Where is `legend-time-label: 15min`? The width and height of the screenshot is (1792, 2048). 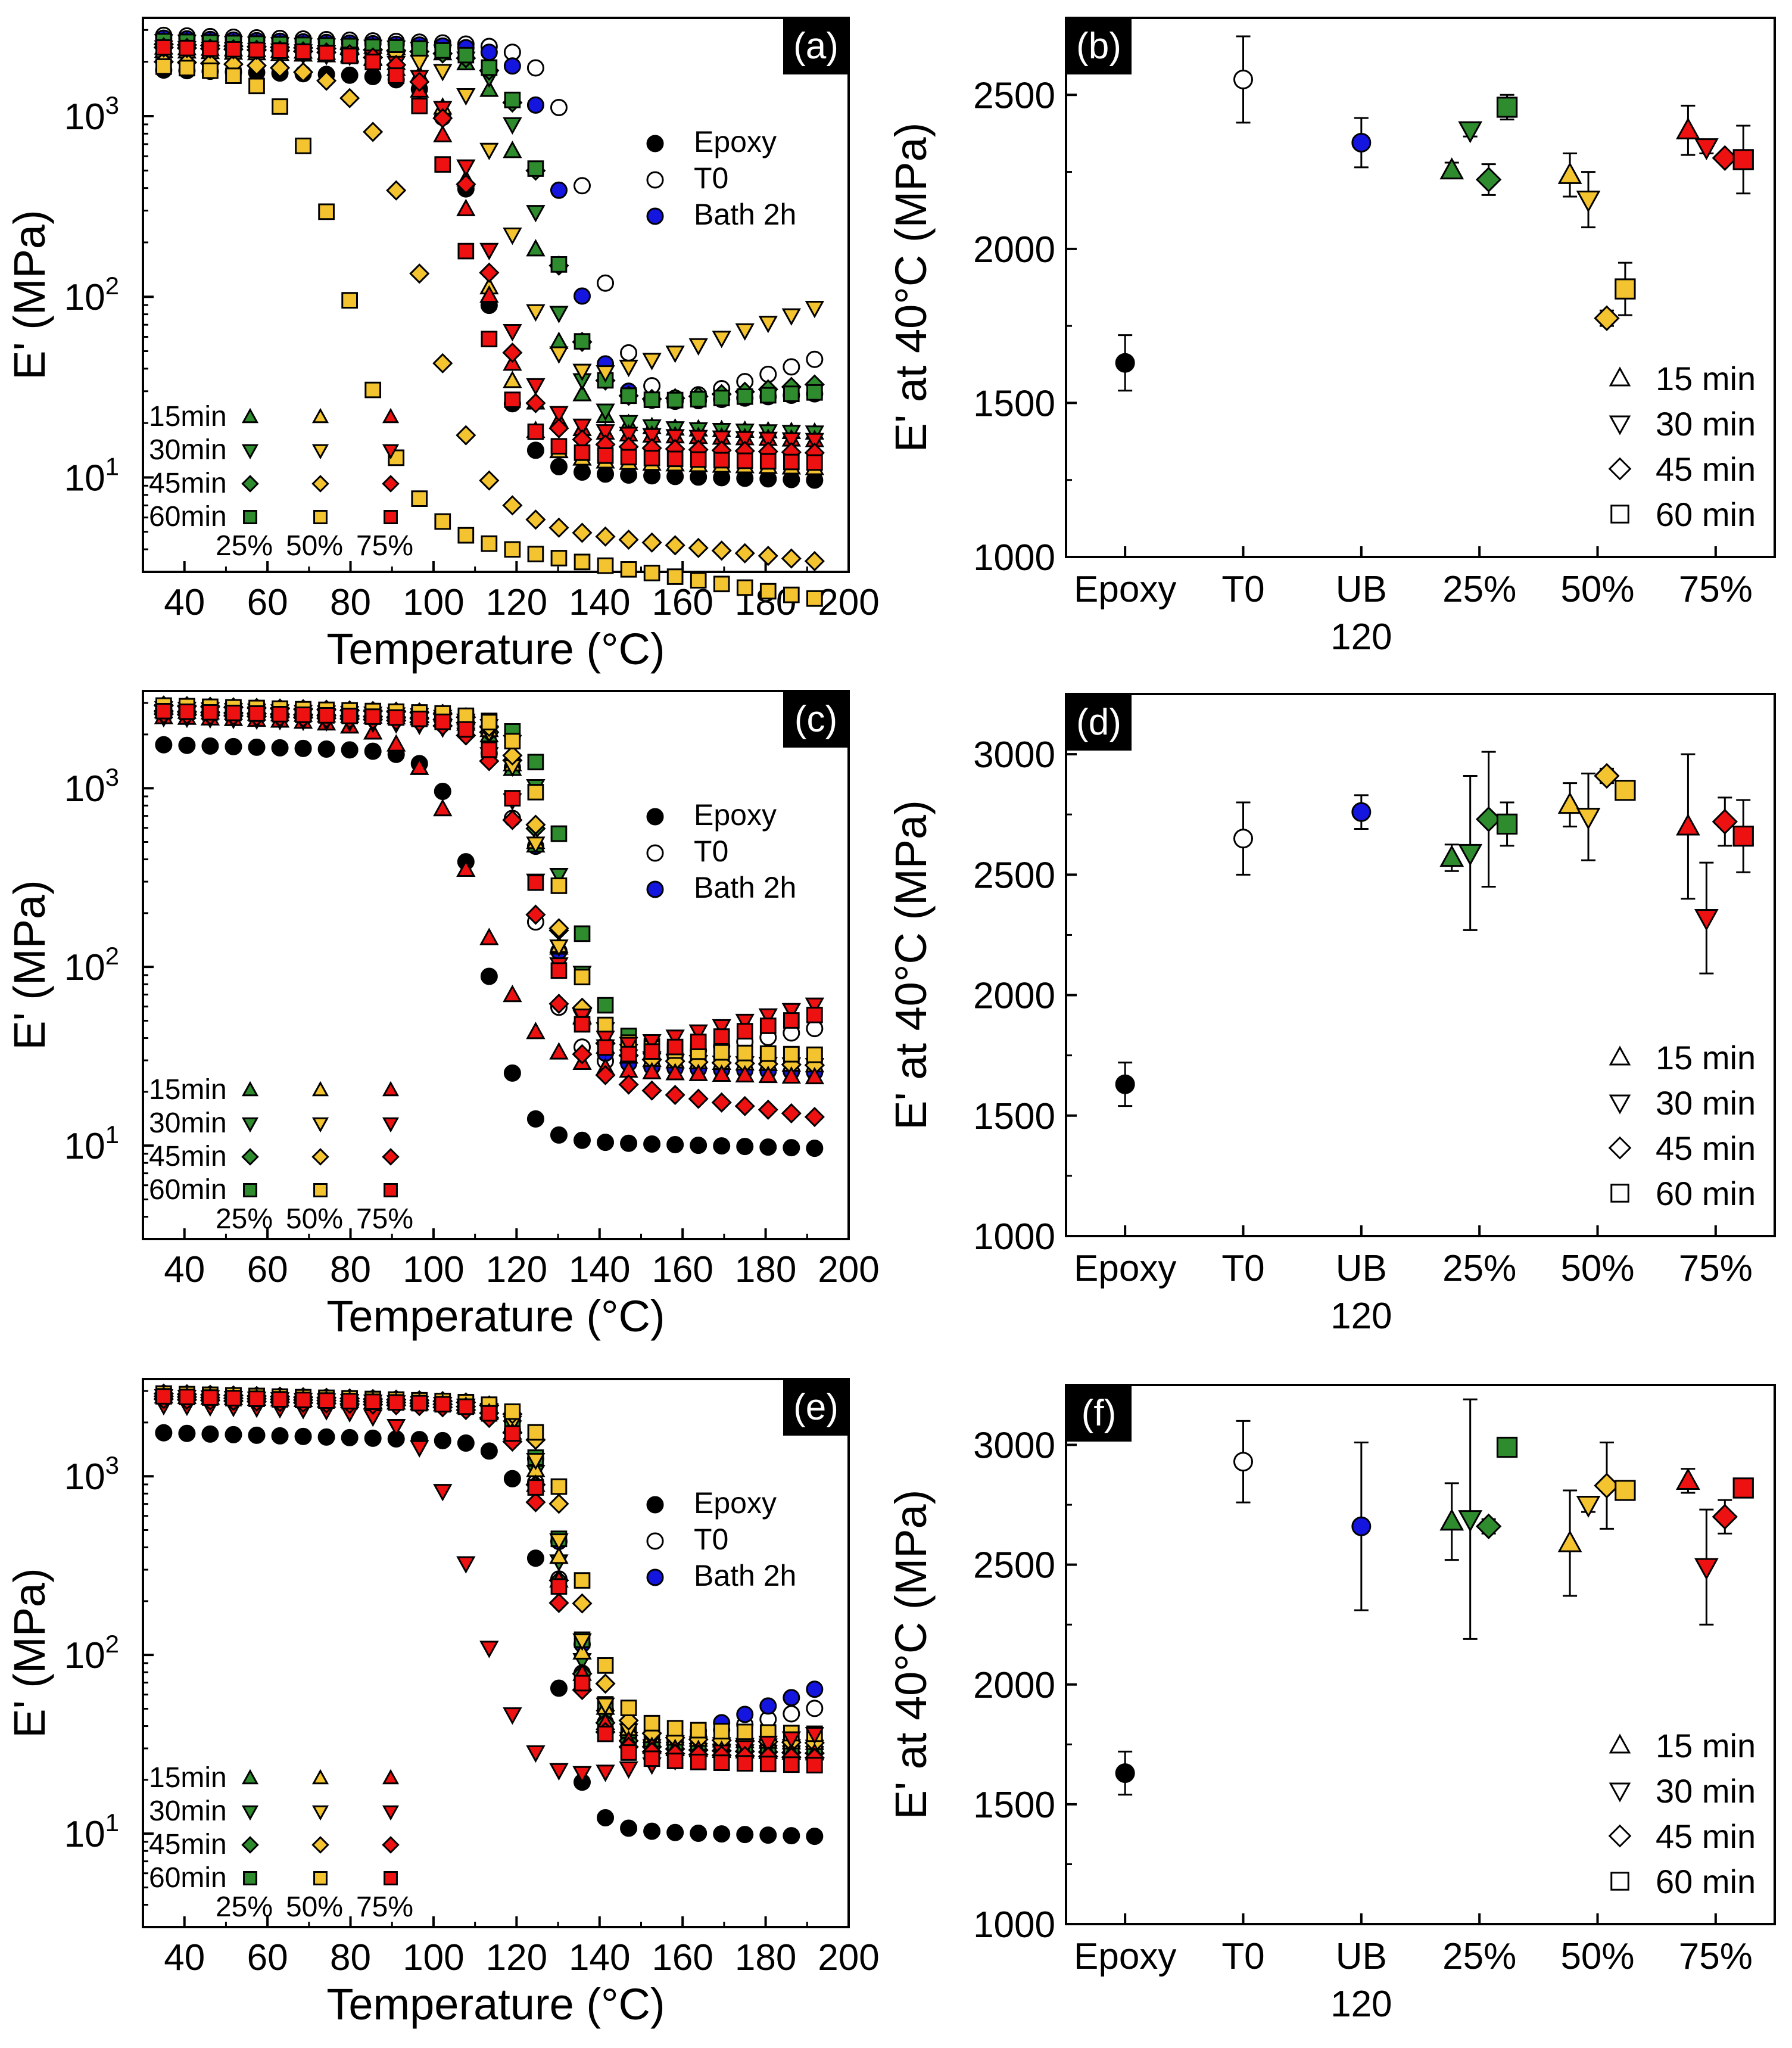 legend-time-label: 15min is located at coordinates (188, 416).